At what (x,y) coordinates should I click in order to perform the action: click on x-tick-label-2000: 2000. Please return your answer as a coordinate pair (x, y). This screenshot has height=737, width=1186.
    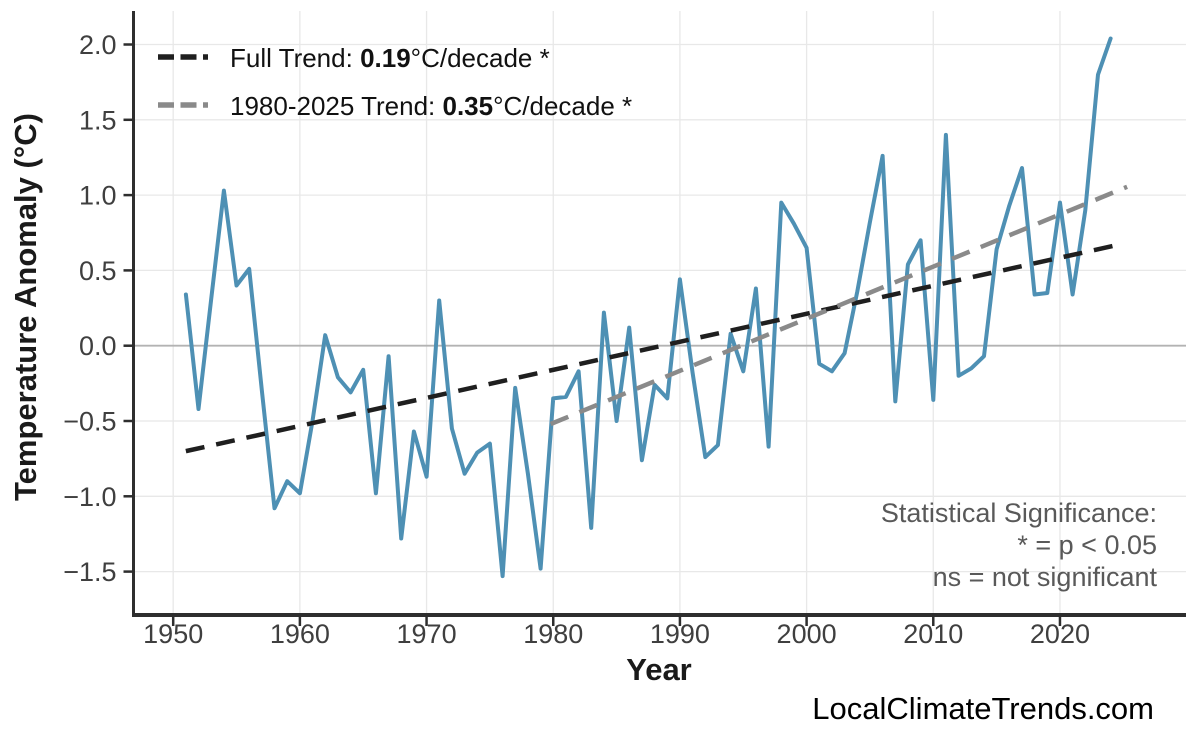
    Looking at the image, I should click on (807, 634).